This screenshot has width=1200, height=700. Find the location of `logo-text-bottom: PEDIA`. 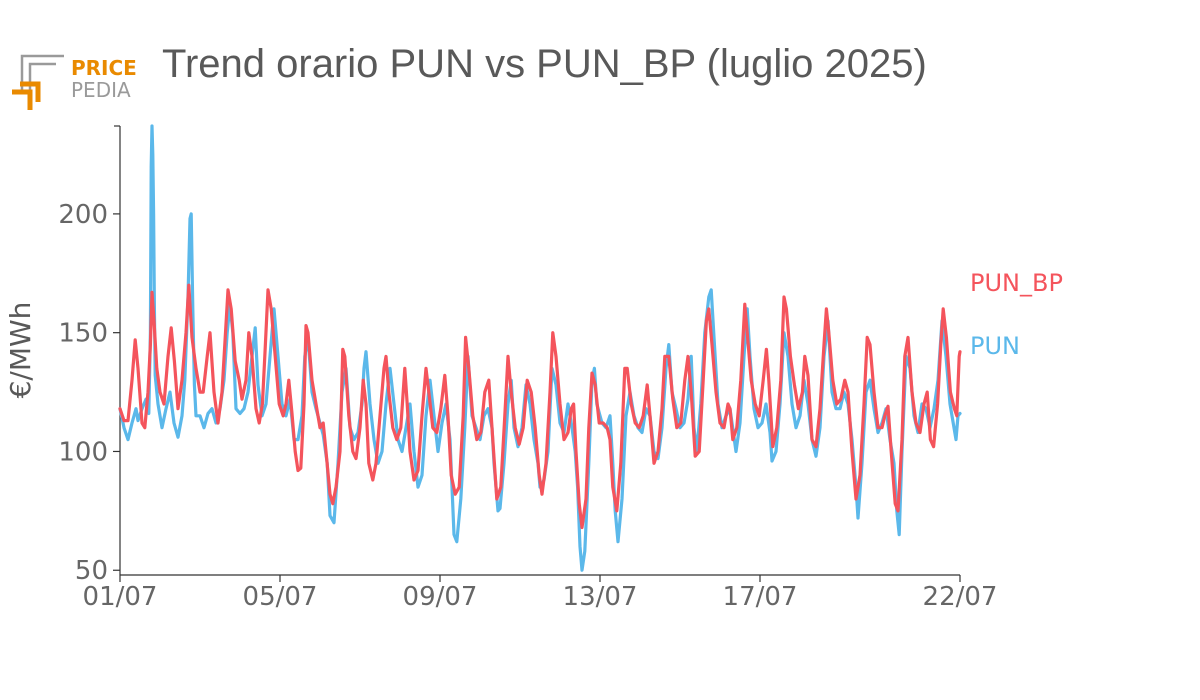

logo-text-bottom: PEDIA is located at coordinates (101, 90).